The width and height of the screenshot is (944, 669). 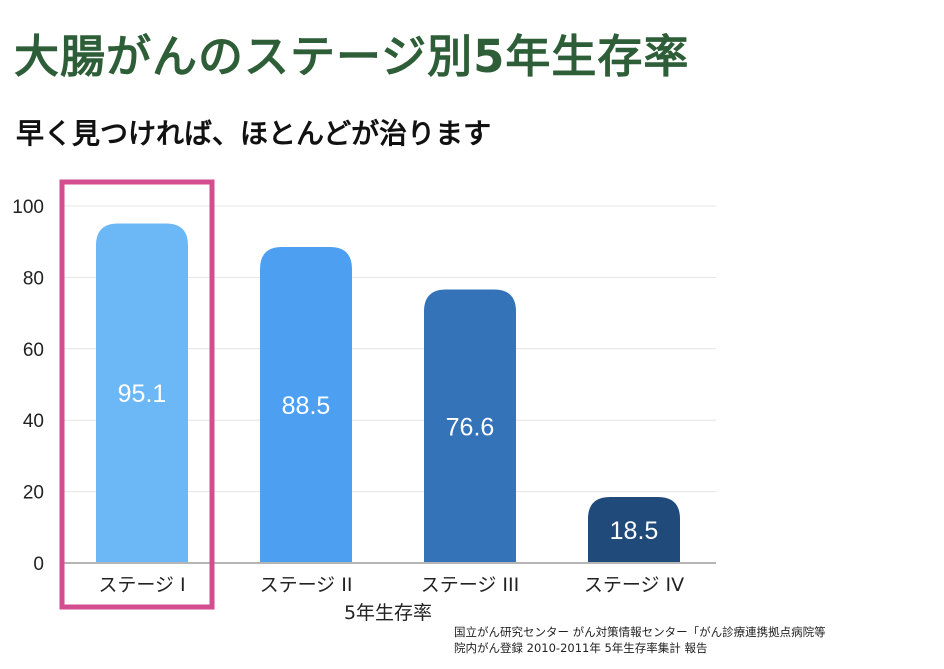 I want to click on data-label: 95.1, so click(x=142, y=394).